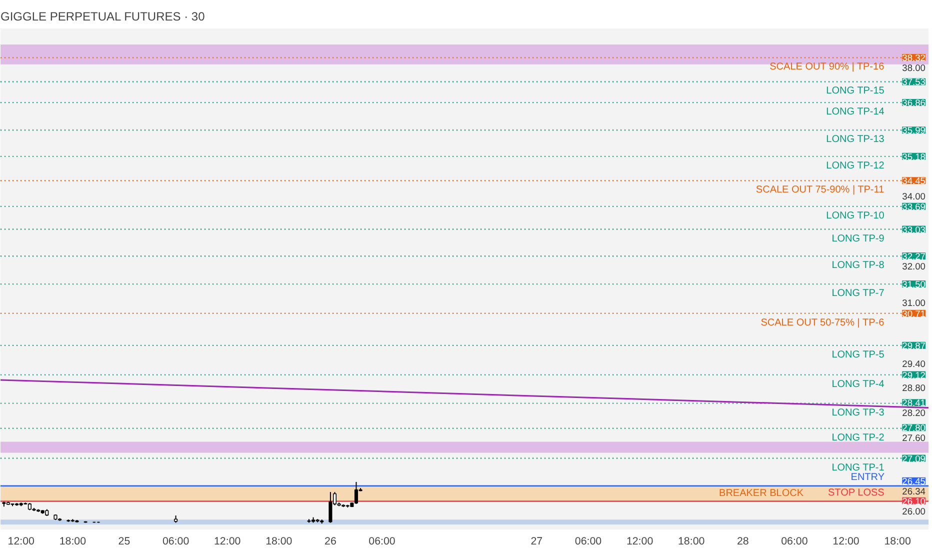 The height and width of the screenshot is (550, 932). Describe the element at coordinates (914, 459) in the screenshot. I see `y-tick-label: 27.09` at that location.